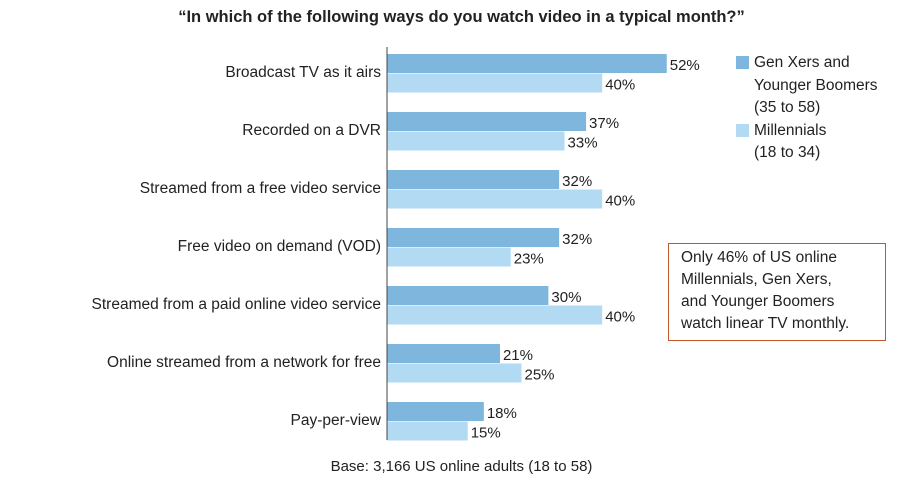 This screenshot has height=490, width=923. Describe the element at coordinates (244, 362) in the screenshot. I see `category-label-online-streamed-from-a-network-for-free: Online streamed from a network for free` at that location.